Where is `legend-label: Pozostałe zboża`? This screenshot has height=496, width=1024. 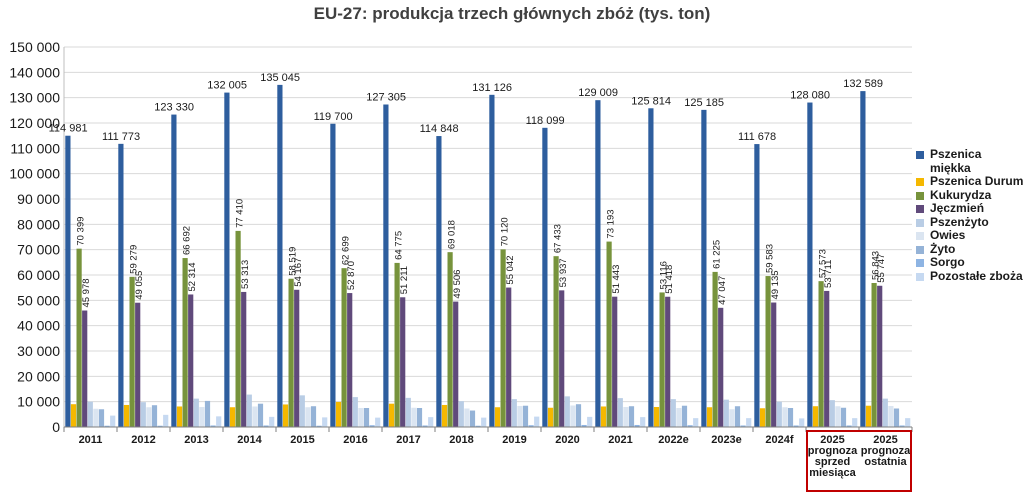
legend-label: Pozostałe zboża is located at coordinates (976, 275).